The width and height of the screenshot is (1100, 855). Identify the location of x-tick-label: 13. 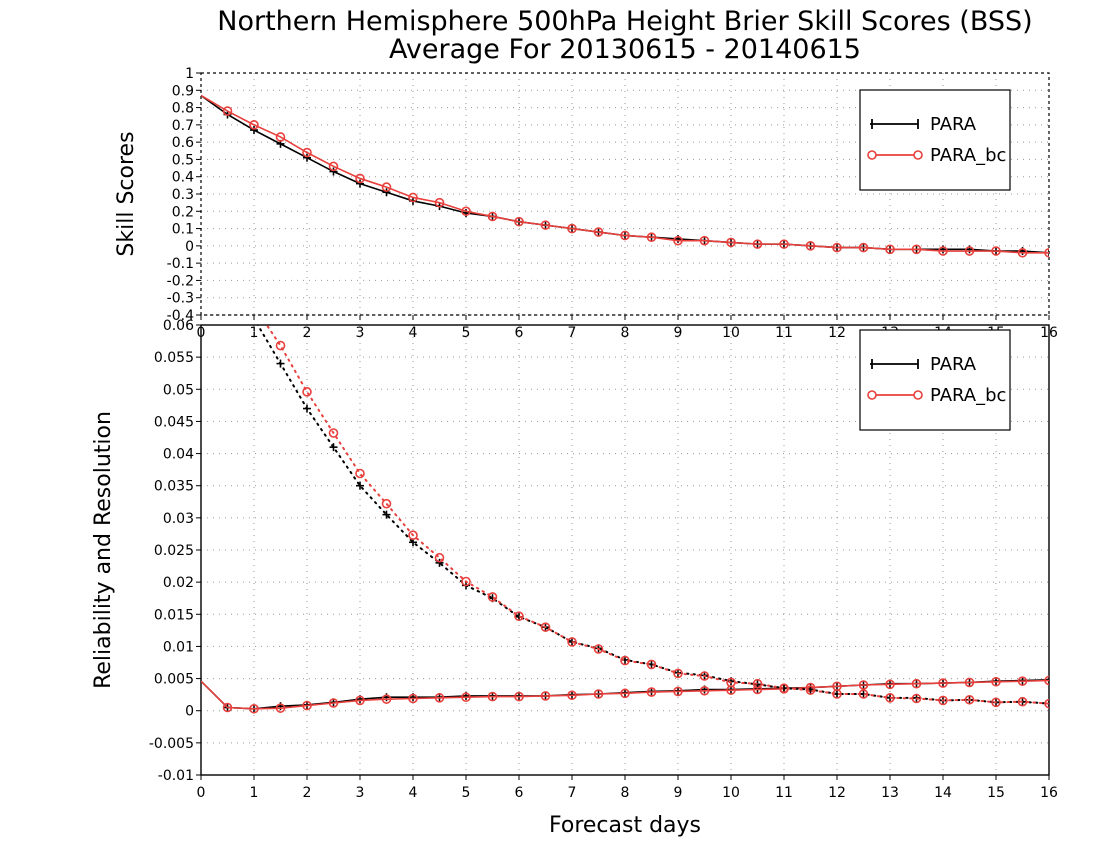
(890, 793).